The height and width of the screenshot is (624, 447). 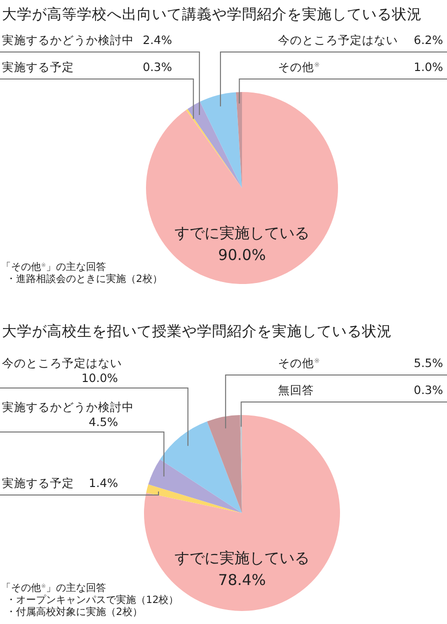 What do you see at coordinates (84, 279) in the screenshot?
I see `text: ・進路相談会のときに実施（2校）` at bounding box center [84, 279].